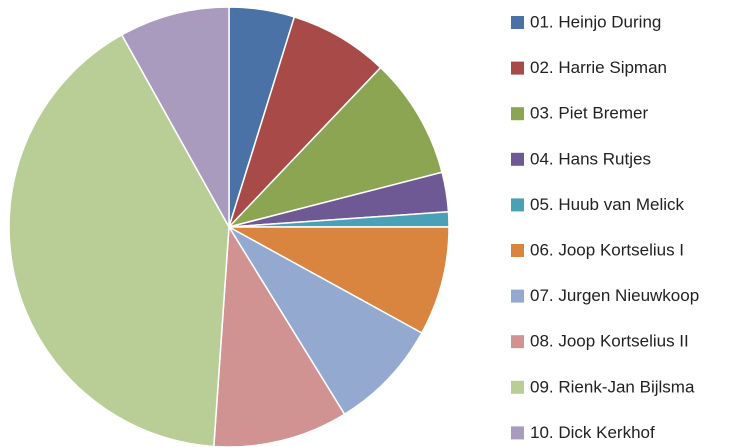  Describe the element at coordinates (592, 432) in the screenshot. I see `legend-label: 10. Dick Kerkhof` at that location.